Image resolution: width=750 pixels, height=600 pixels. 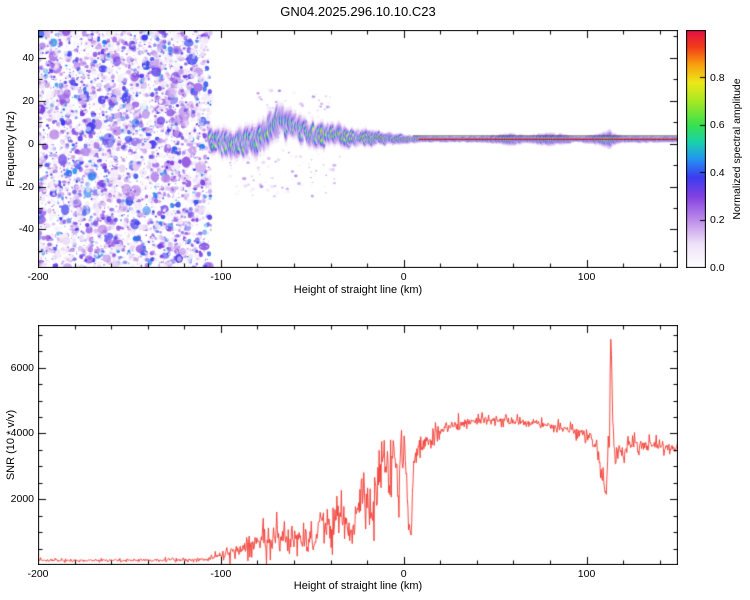 What do you see at coordinates (586, 574) in the screenshot?
I see `snr-x-tick-label: 100` at bounding box center [586, 574].